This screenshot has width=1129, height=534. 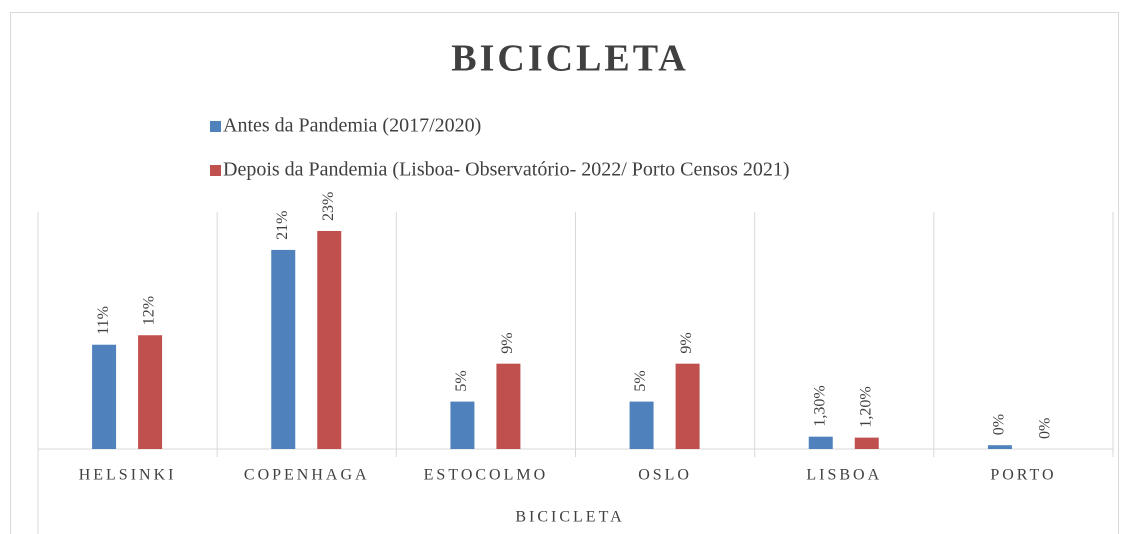 What do you see at coordinates (569, 59) in the screenshot?
I see `chart-title: BICICLETA` at bounding box center [569, 59].